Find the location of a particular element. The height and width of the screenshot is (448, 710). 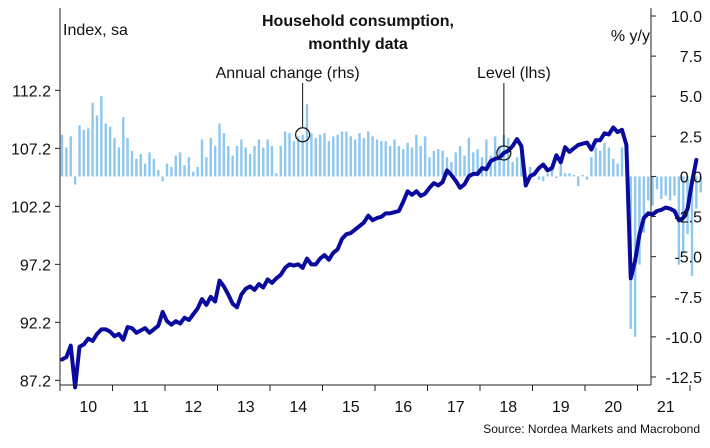

right-tick-label: 7.5 is located at coordinates (691, 57).